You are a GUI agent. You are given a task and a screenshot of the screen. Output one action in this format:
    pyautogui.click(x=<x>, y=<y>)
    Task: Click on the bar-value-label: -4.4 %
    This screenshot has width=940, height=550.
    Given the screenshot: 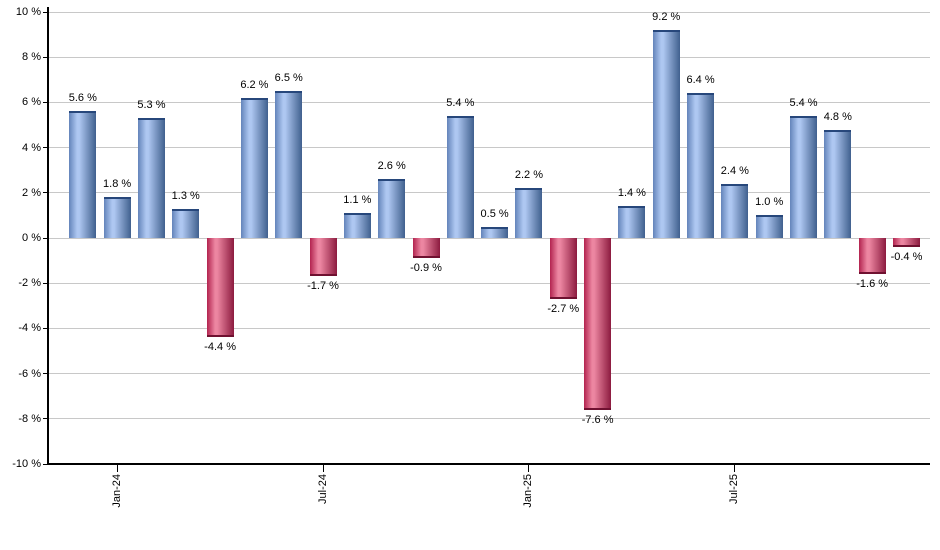 What is the action you would take?
    pyautogui.click(x=220, y=347)
    